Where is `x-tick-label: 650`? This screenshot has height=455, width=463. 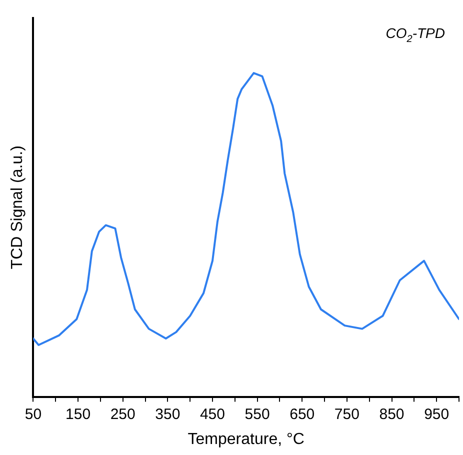
x-tick-label: 650 is located at coordinates (302, 414).